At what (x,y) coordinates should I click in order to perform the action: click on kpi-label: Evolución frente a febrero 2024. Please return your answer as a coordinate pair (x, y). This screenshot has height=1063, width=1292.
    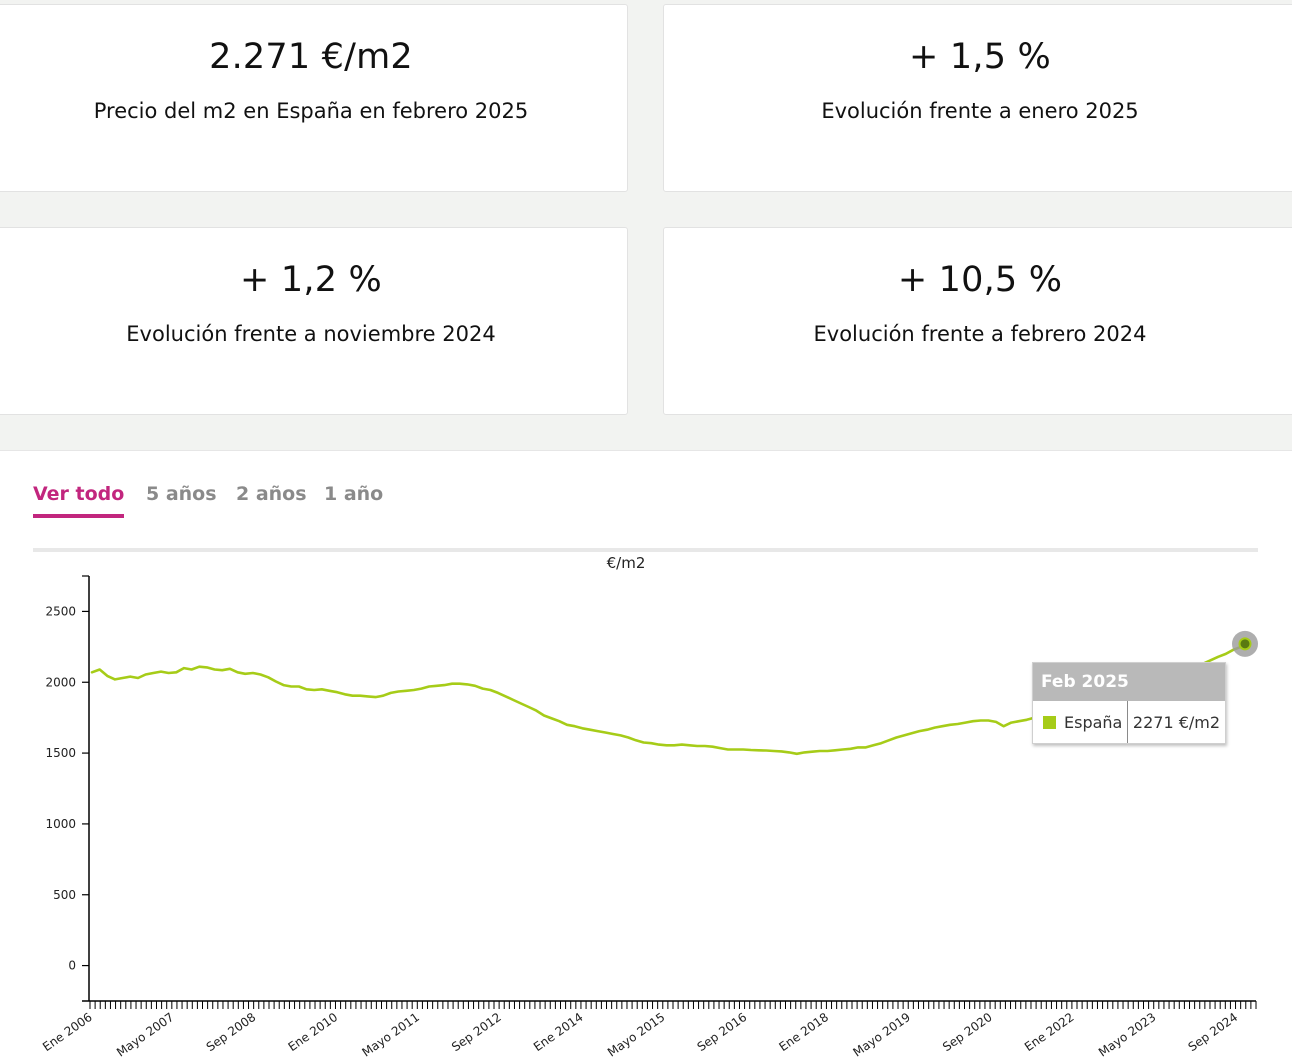
    Looking at the image, I should click on (980, 334).